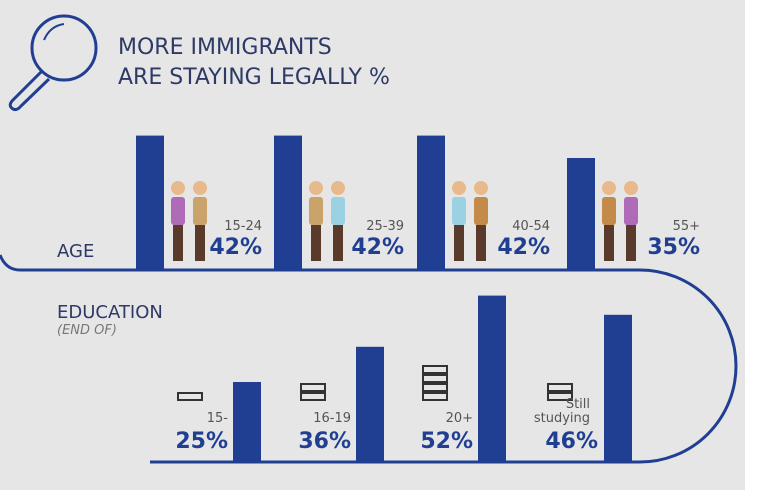 Image resolution: width=759 pixels, height=502 pixels. What do you see at coordinates (87, 330) in the screenshot?
I see `group-subtitle: (END OF)` at bounding box center [87, 330].